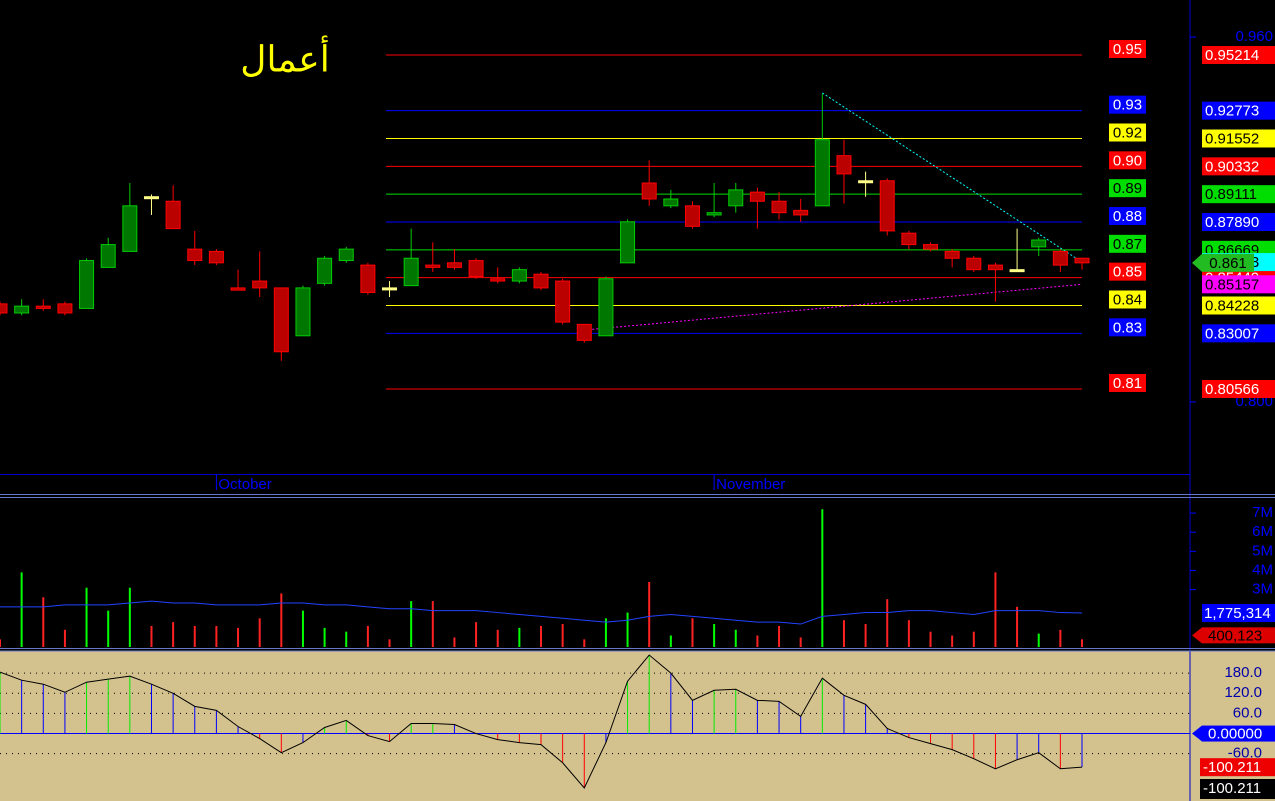 The height and width of the screenshot is (801, 1275). Describe the element at coordinates (1245, 753) in the screenshot. I see `y-tick-label: -60.0` at that location.